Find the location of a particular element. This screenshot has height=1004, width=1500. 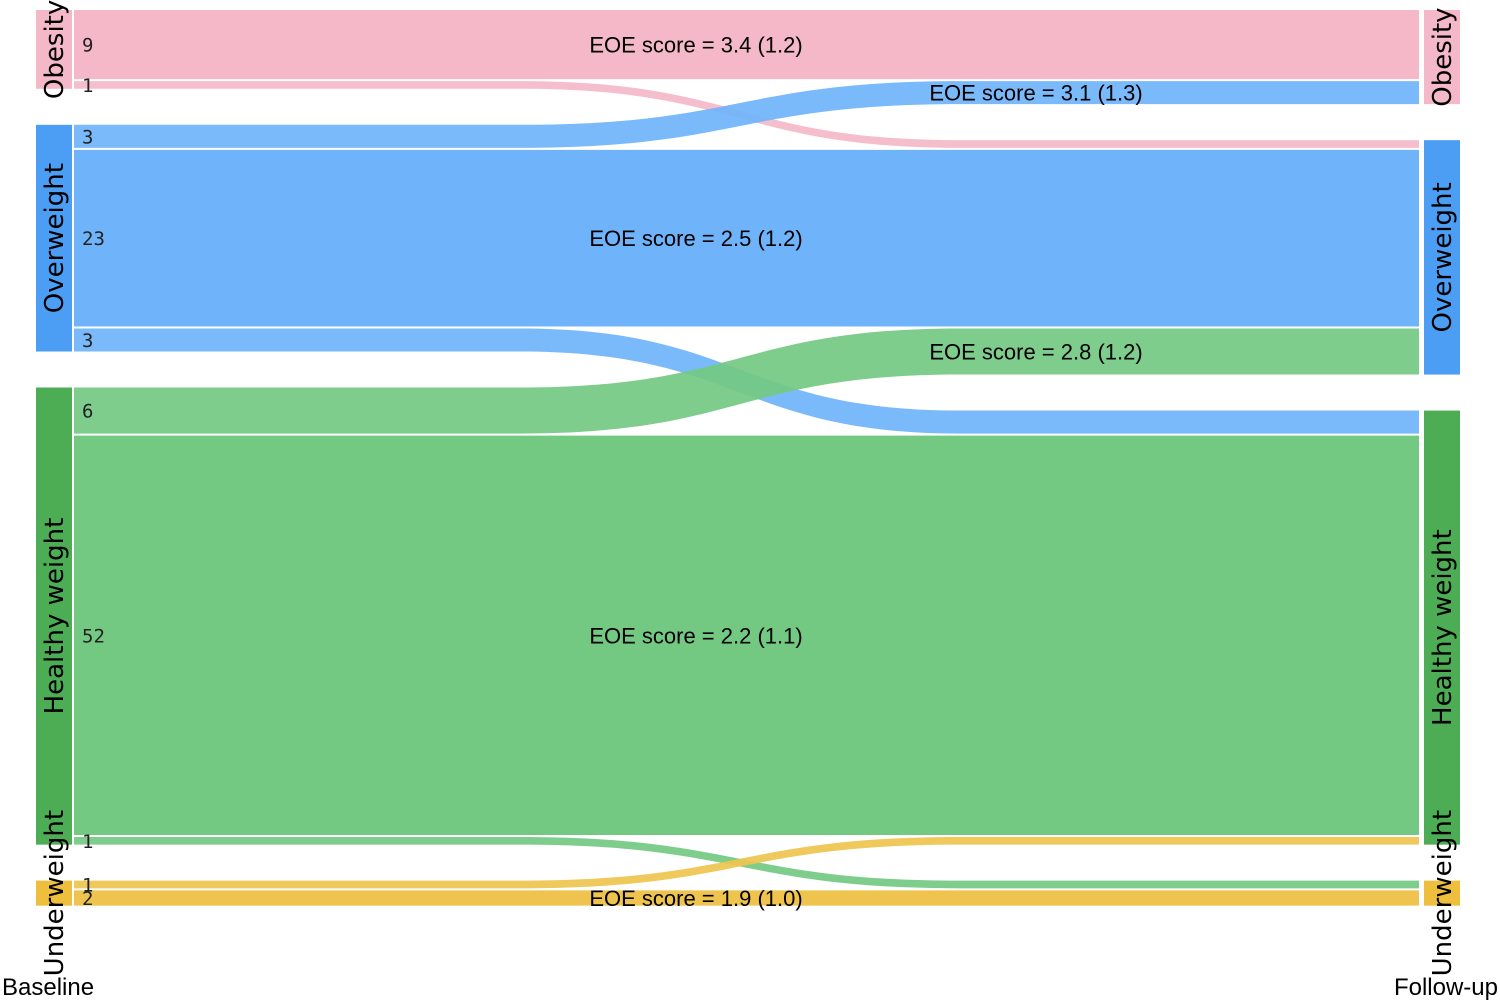

eoe-score-label-obesity-to-obesity: EOE score = 3.4 (1.2) is located at coordinates (695, 45).